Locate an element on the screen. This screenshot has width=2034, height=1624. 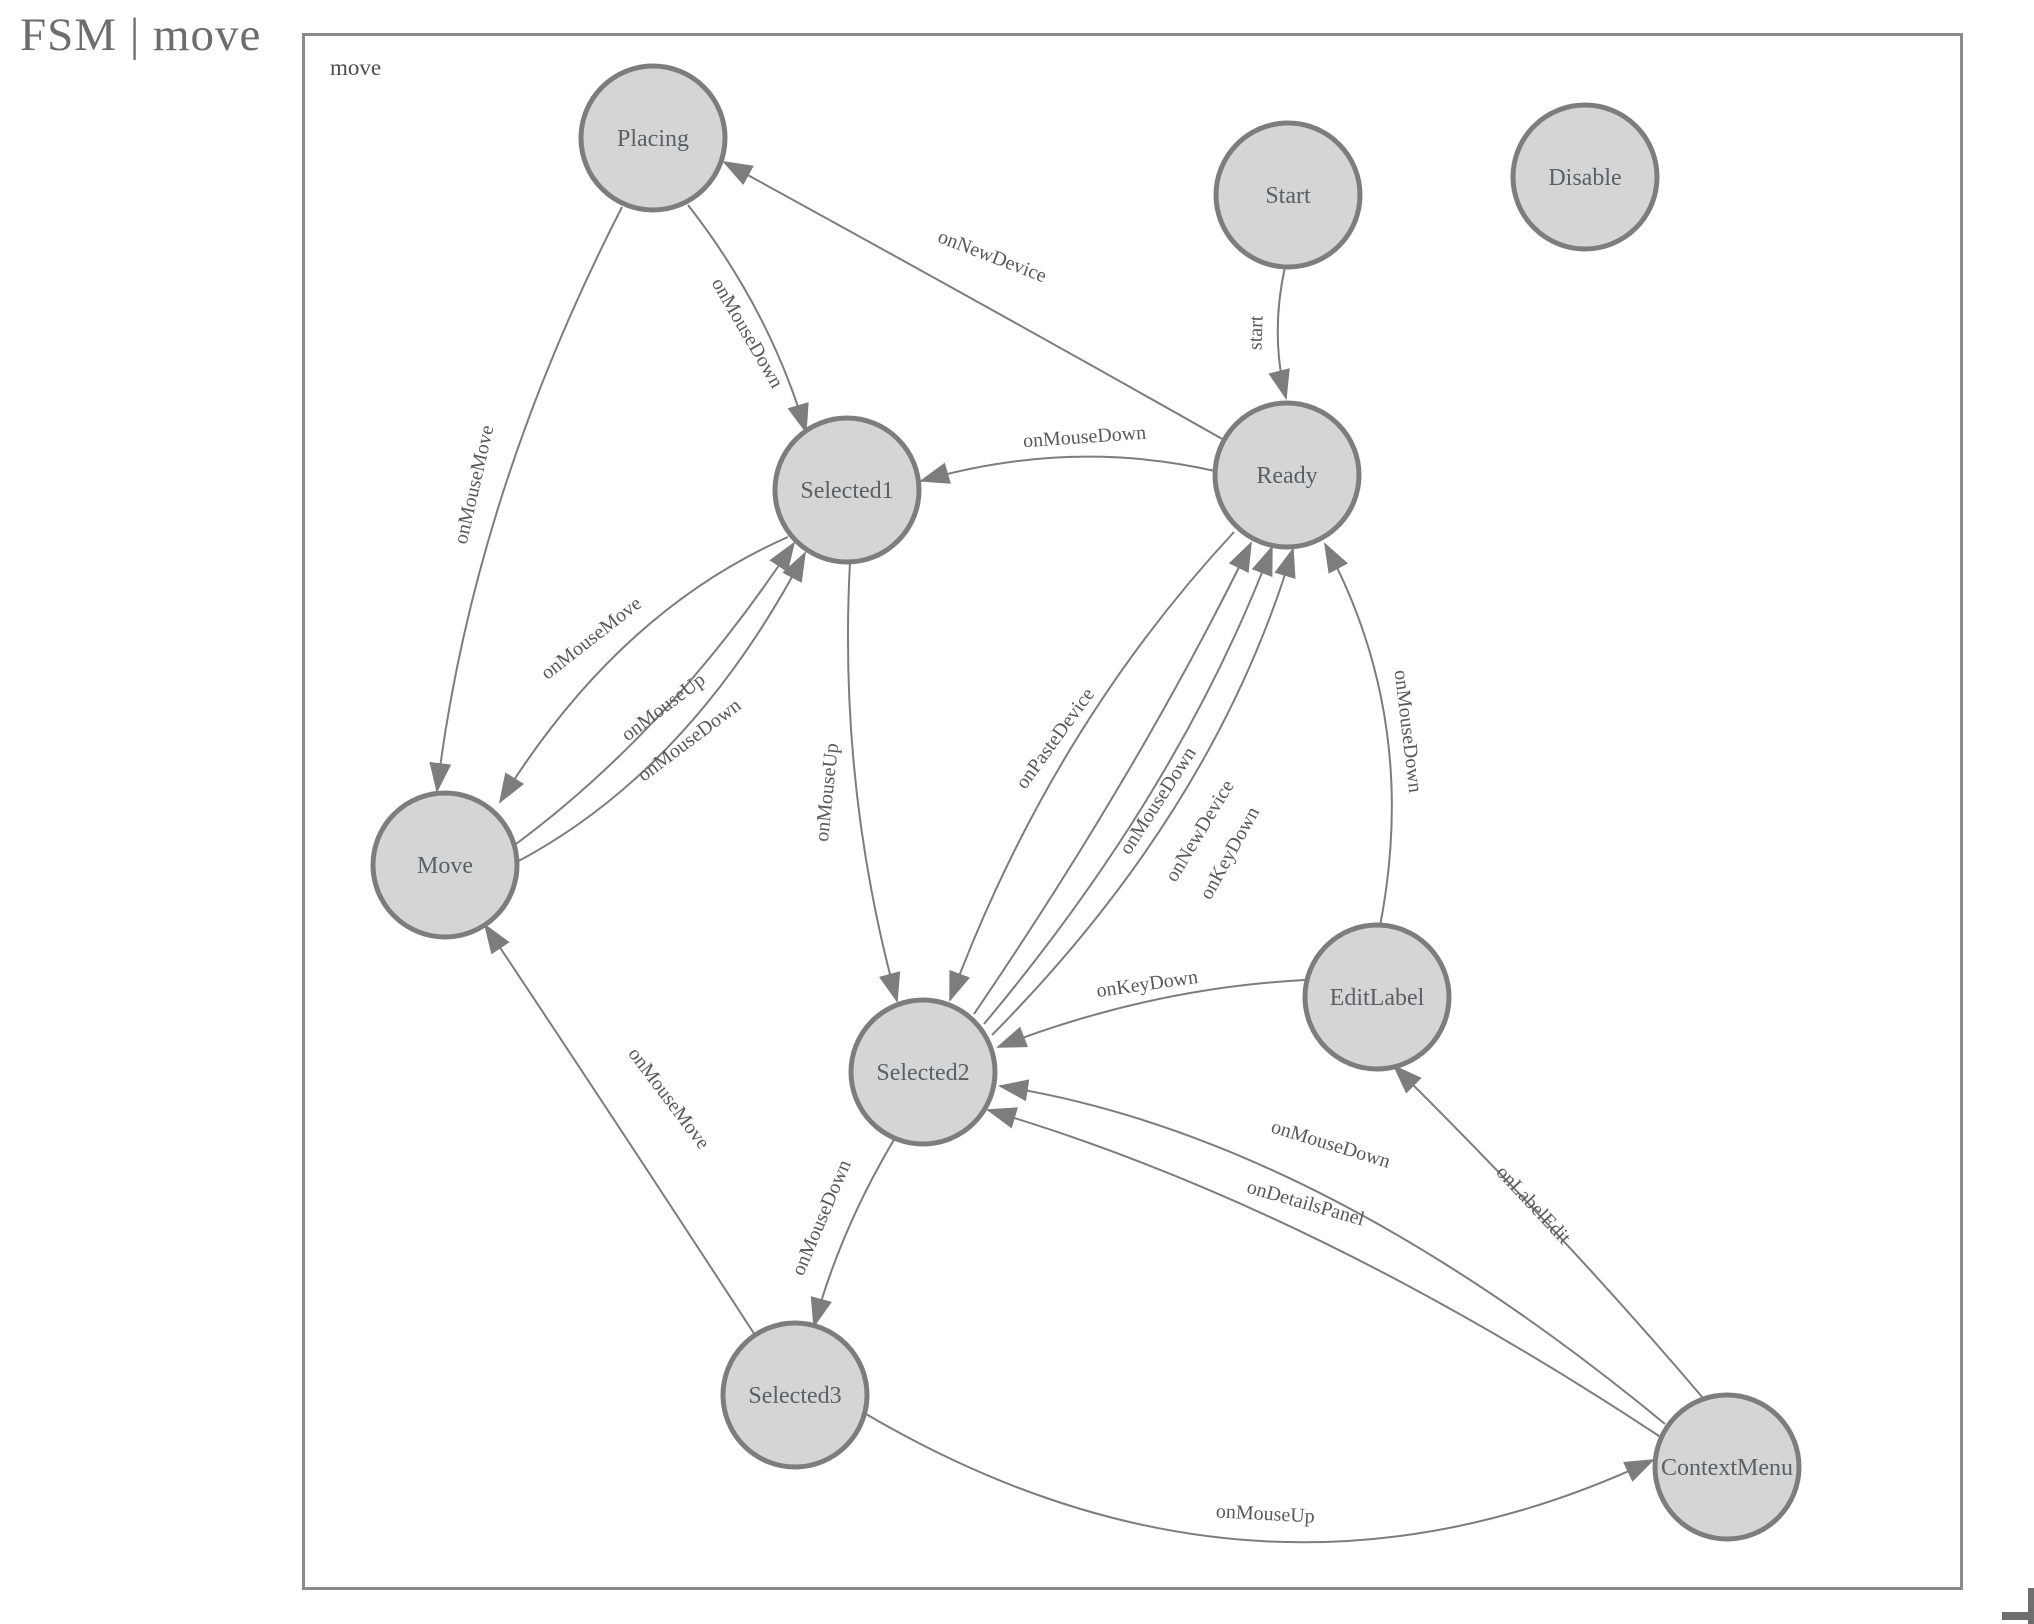
state-node-placing: Placing is located at coordinates (653, 138).